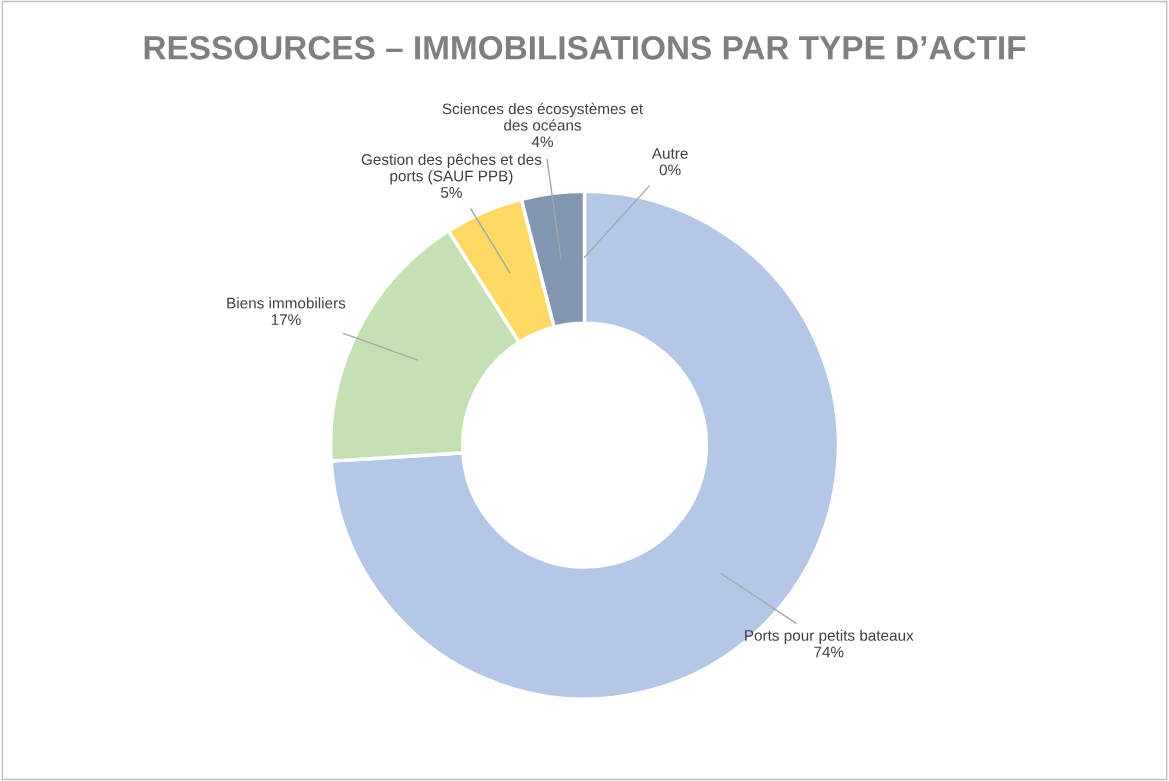  I want to click on slice-label: Ports pour petits bateaux, so click(829, 636).